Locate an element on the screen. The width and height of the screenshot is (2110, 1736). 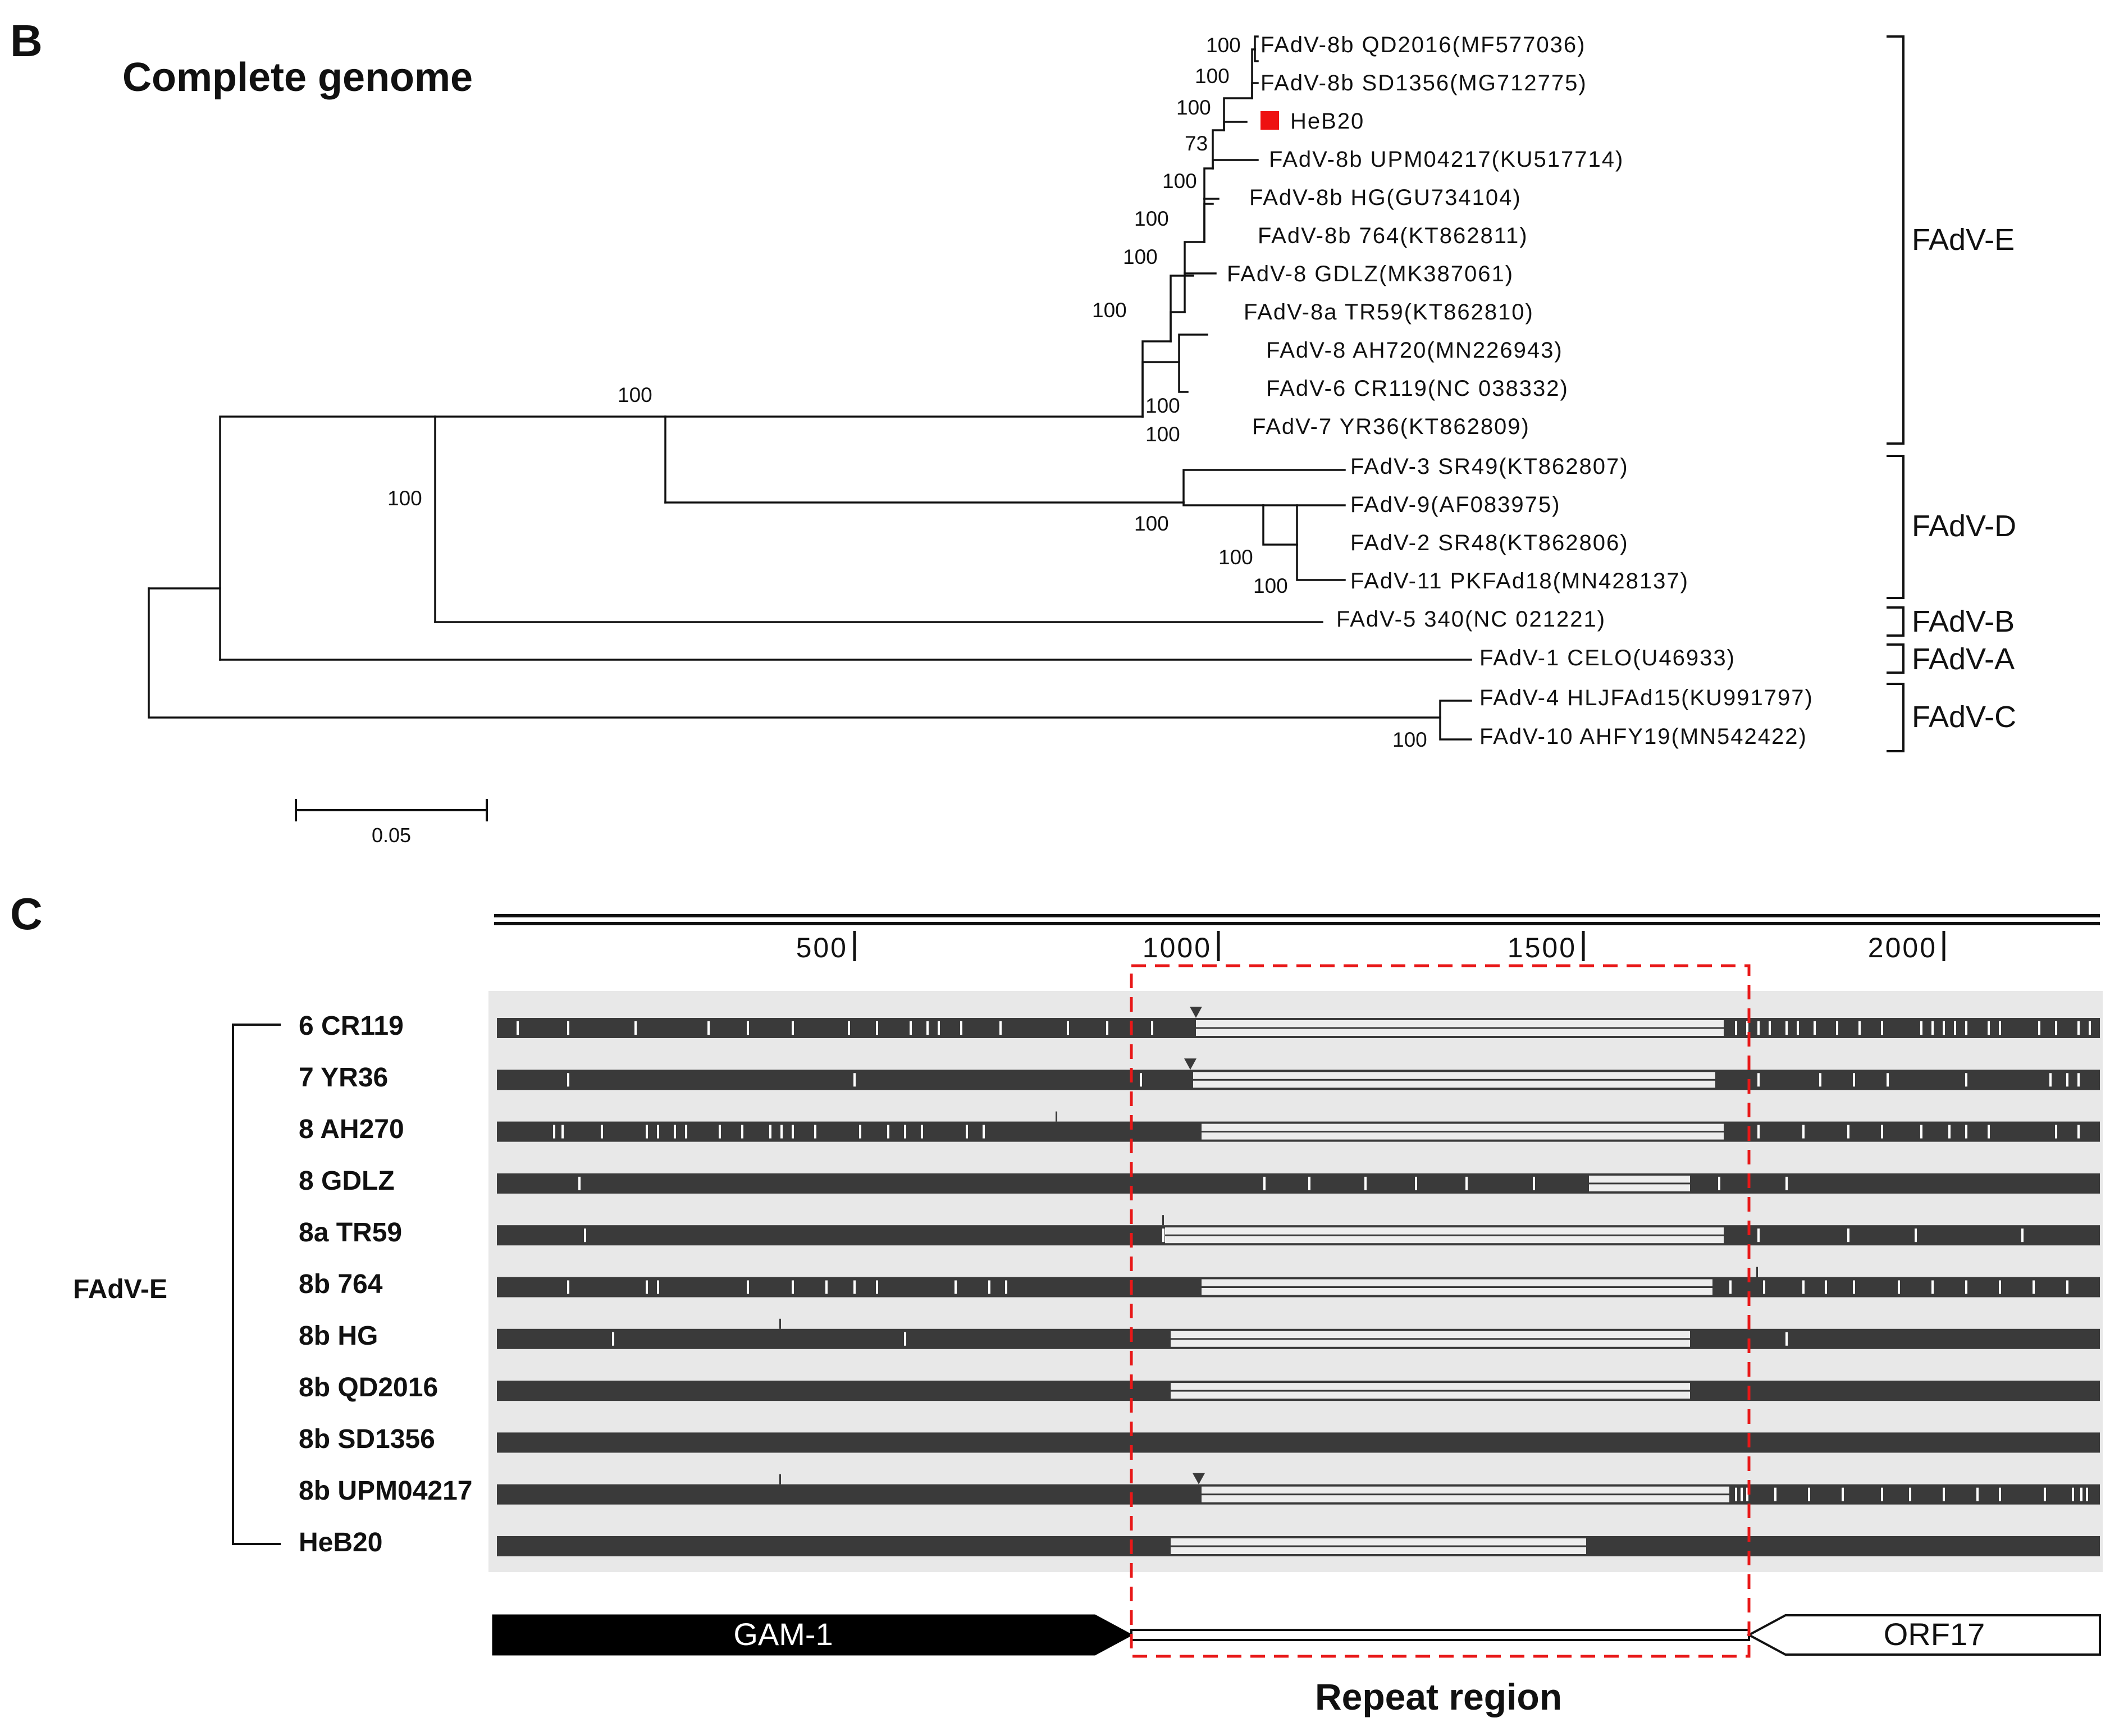
taxon-label: FAdV-5 340(NC 021221) is located at coordinates (1471, 620).